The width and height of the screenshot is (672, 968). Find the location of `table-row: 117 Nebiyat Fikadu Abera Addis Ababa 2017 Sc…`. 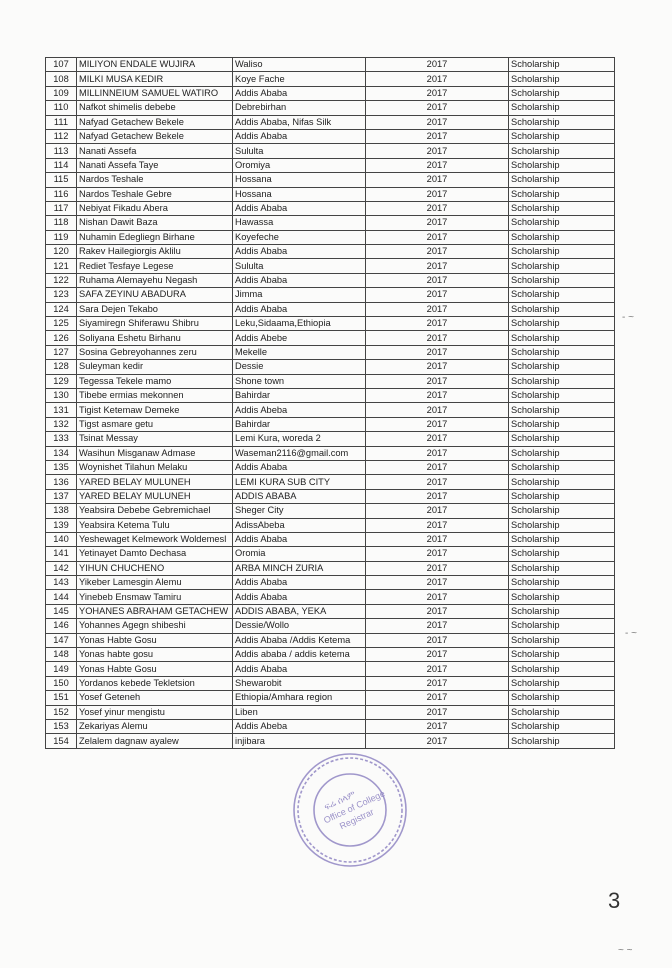

table-row: 117 Nebiyat Fikadu Abera Addis Ababa 2017 Sc… is located at coordinates (330, 208).